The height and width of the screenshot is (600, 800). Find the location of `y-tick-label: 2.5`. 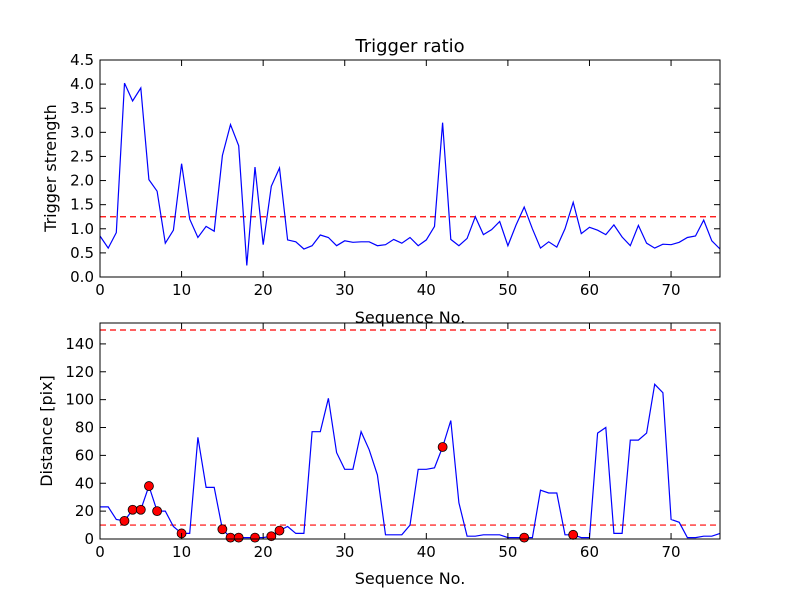

y-tick-label: 2.5 is located at coordinates (82, 156).